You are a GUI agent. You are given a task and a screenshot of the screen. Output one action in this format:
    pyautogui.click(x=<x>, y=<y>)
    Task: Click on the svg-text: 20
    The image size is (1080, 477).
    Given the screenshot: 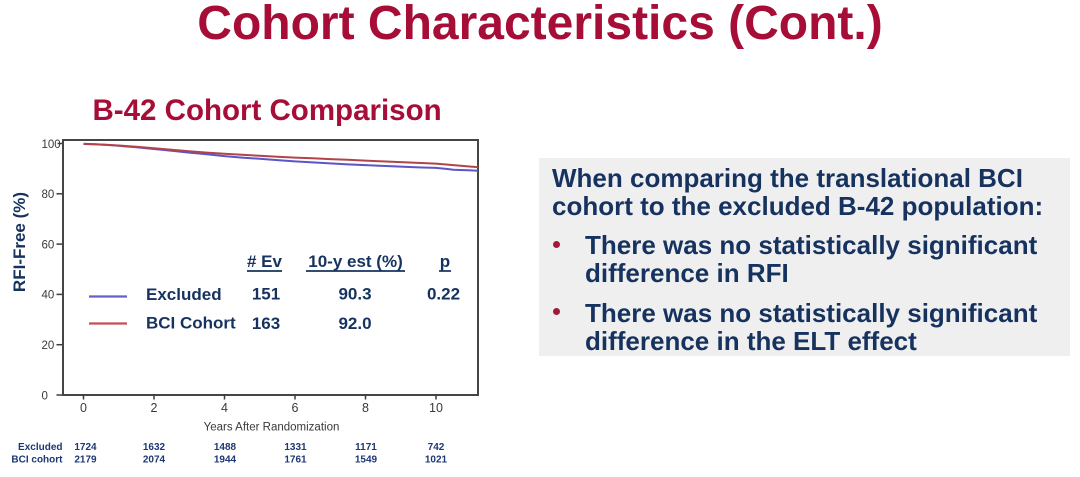 What is the action you would take?
    pyautogui.click(x=48, y=346)
    